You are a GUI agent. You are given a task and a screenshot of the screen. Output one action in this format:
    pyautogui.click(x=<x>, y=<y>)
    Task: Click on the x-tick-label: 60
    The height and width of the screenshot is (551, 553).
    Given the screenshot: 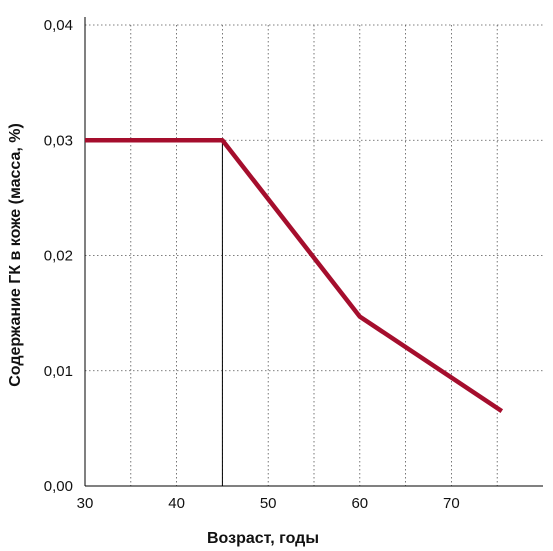 What is the action you would take?
    pyautogui.click(x=359, y=503)
    